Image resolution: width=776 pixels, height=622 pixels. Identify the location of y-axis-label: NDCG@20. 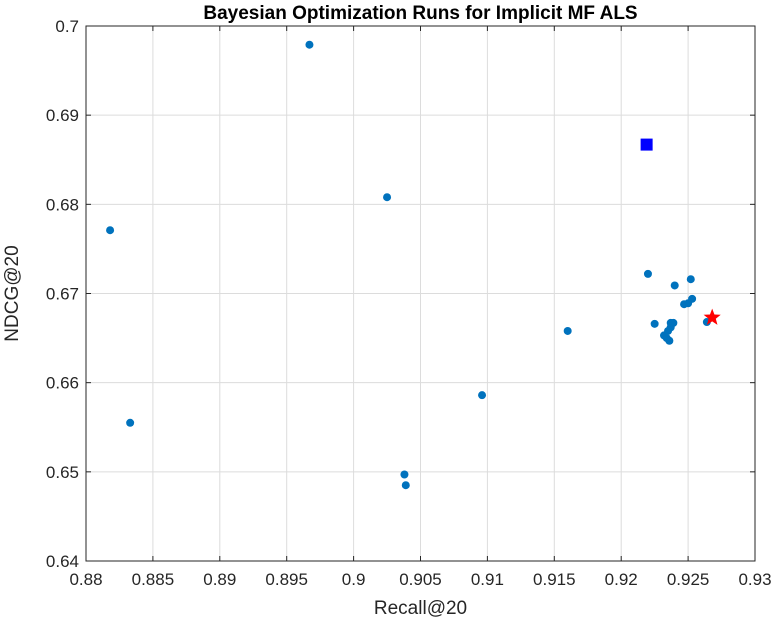
(12, 293).